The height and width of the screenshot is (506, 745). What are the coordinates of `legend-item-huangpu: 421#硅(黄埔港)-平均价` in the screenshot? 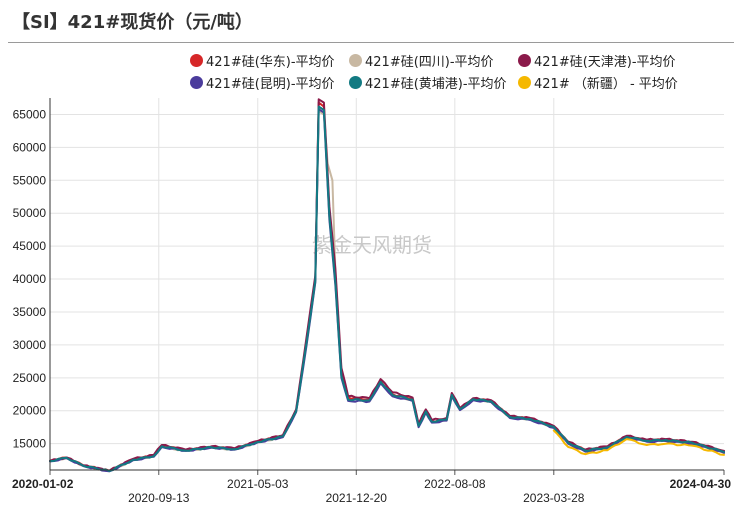 It's located at (428, 82).